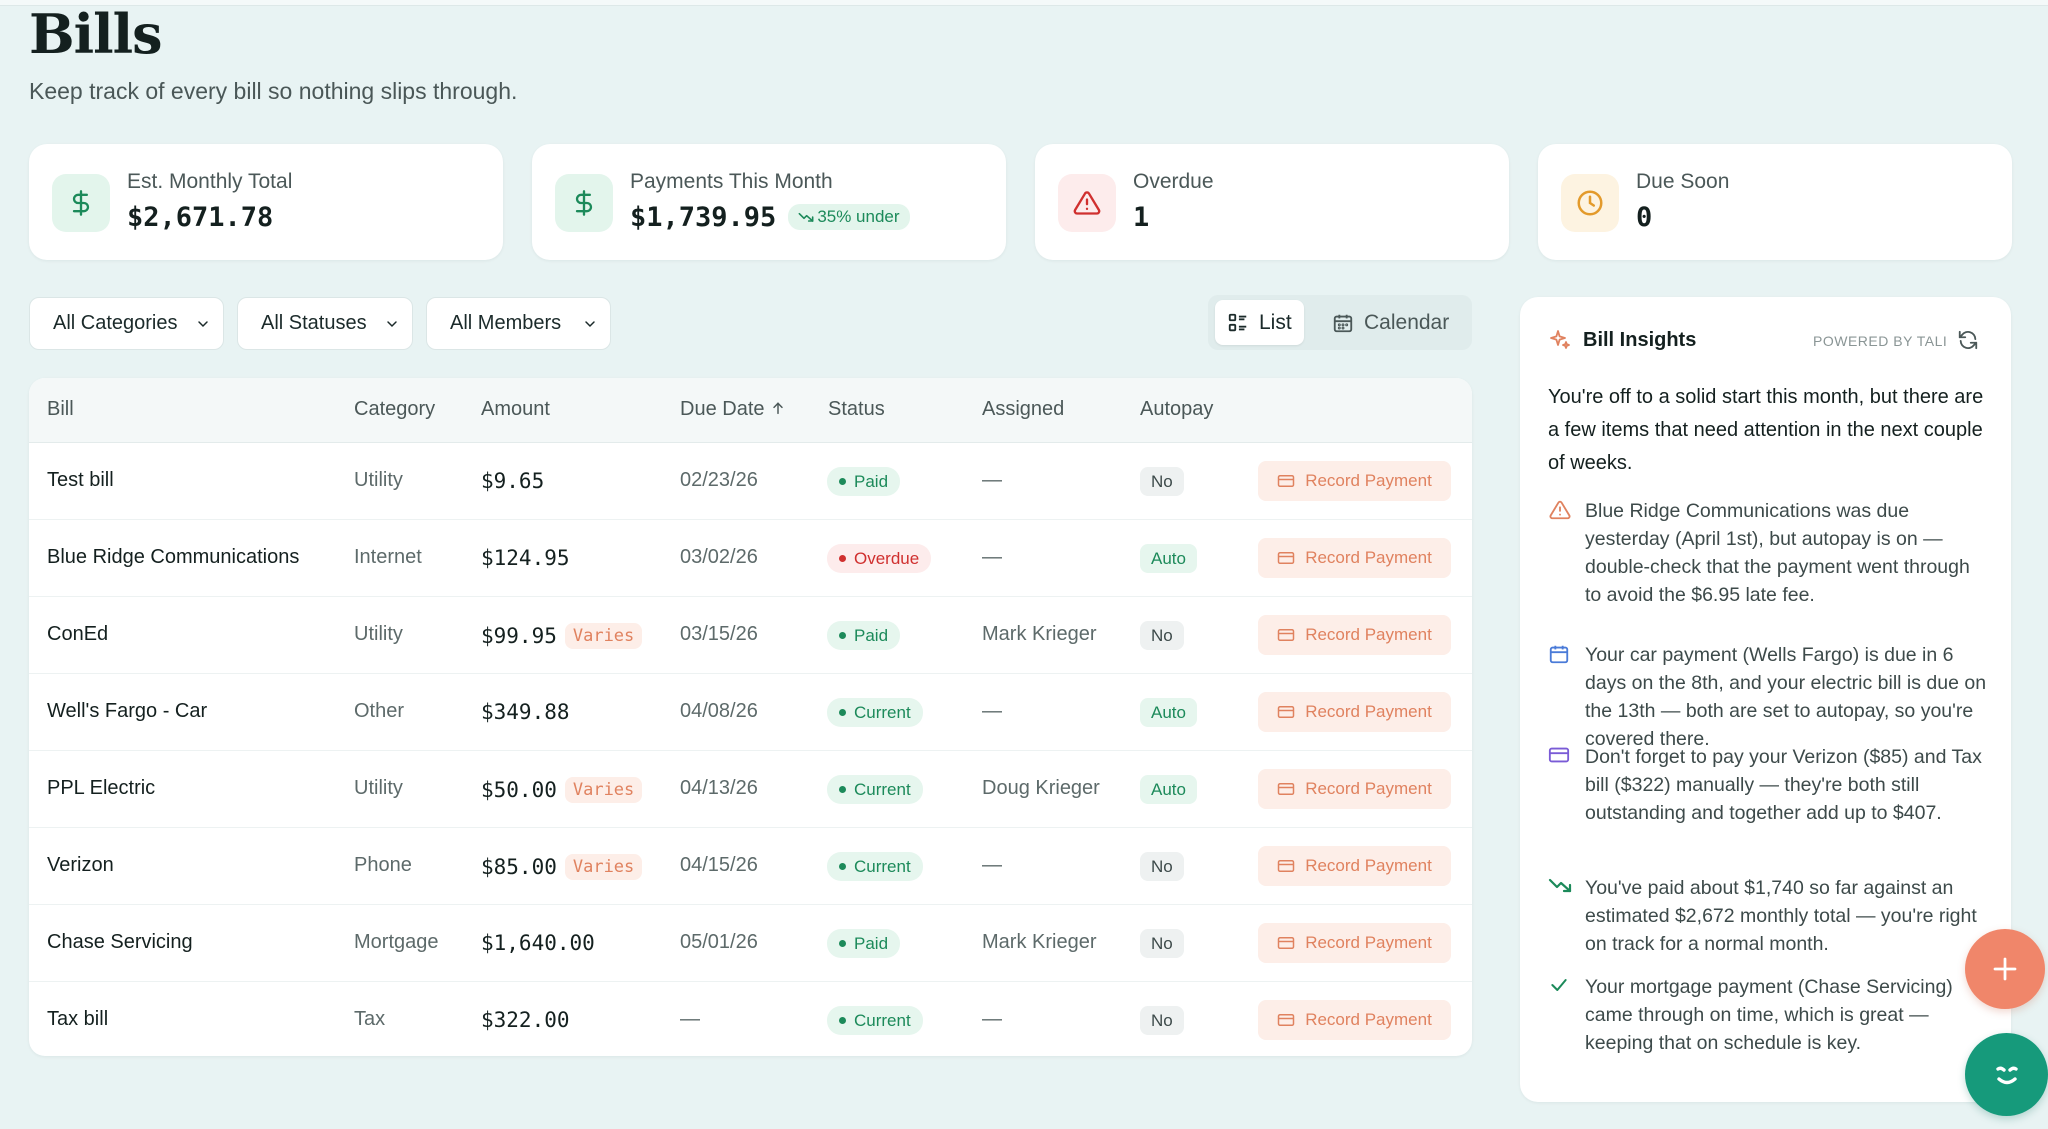  I want to click on bill-name: Tax bill, so click(78, 1019).